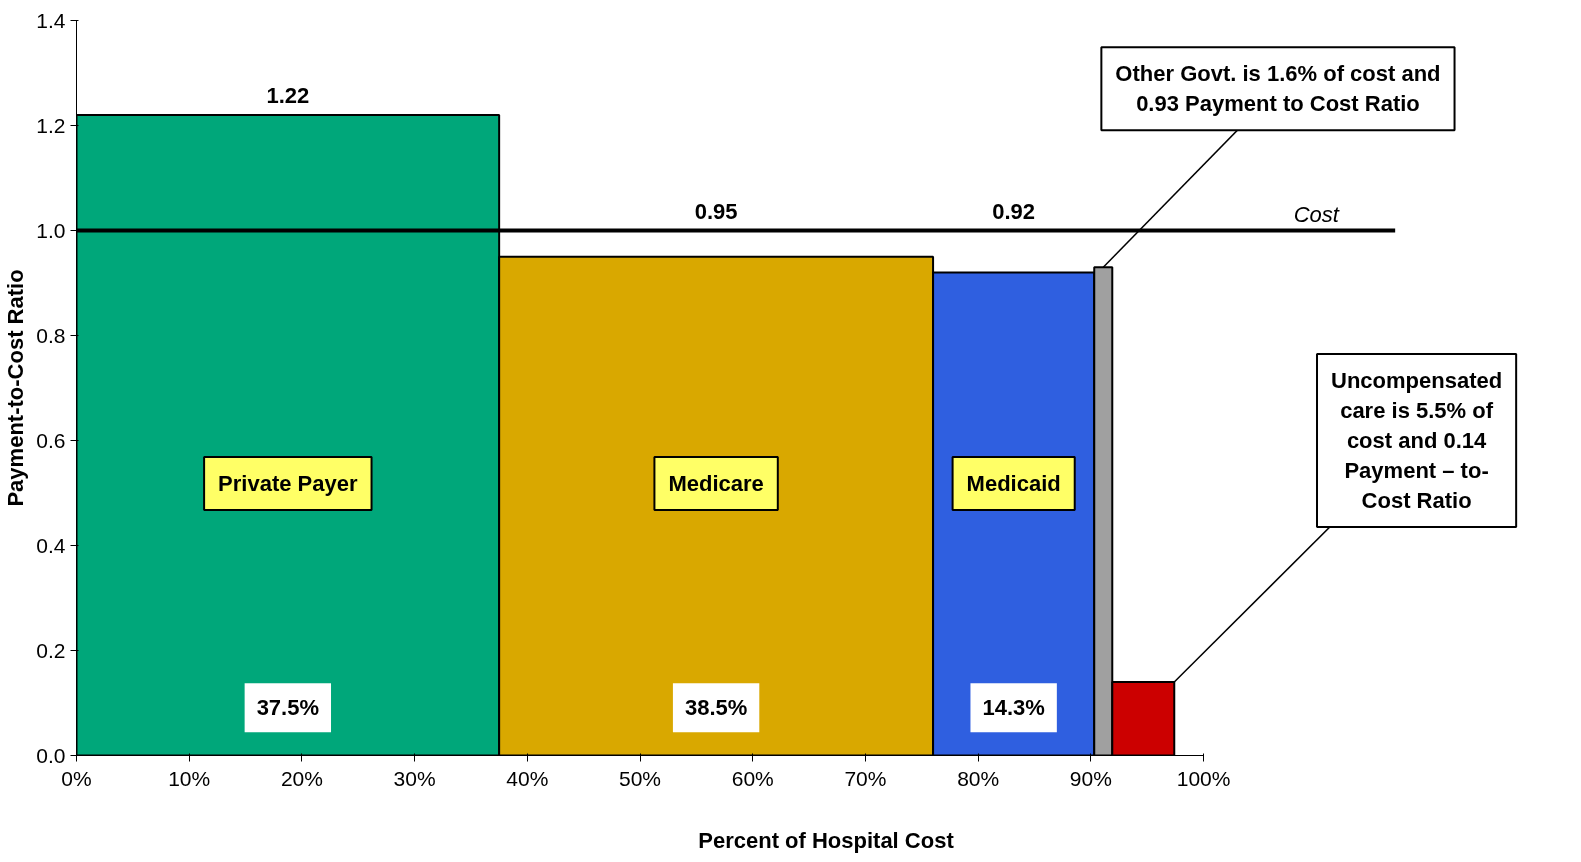 Image resolution: width=1581 pixels, height=862 pixels. I want to click on x-axis-title: Percent of Hospital Cost, so click(826, 840).